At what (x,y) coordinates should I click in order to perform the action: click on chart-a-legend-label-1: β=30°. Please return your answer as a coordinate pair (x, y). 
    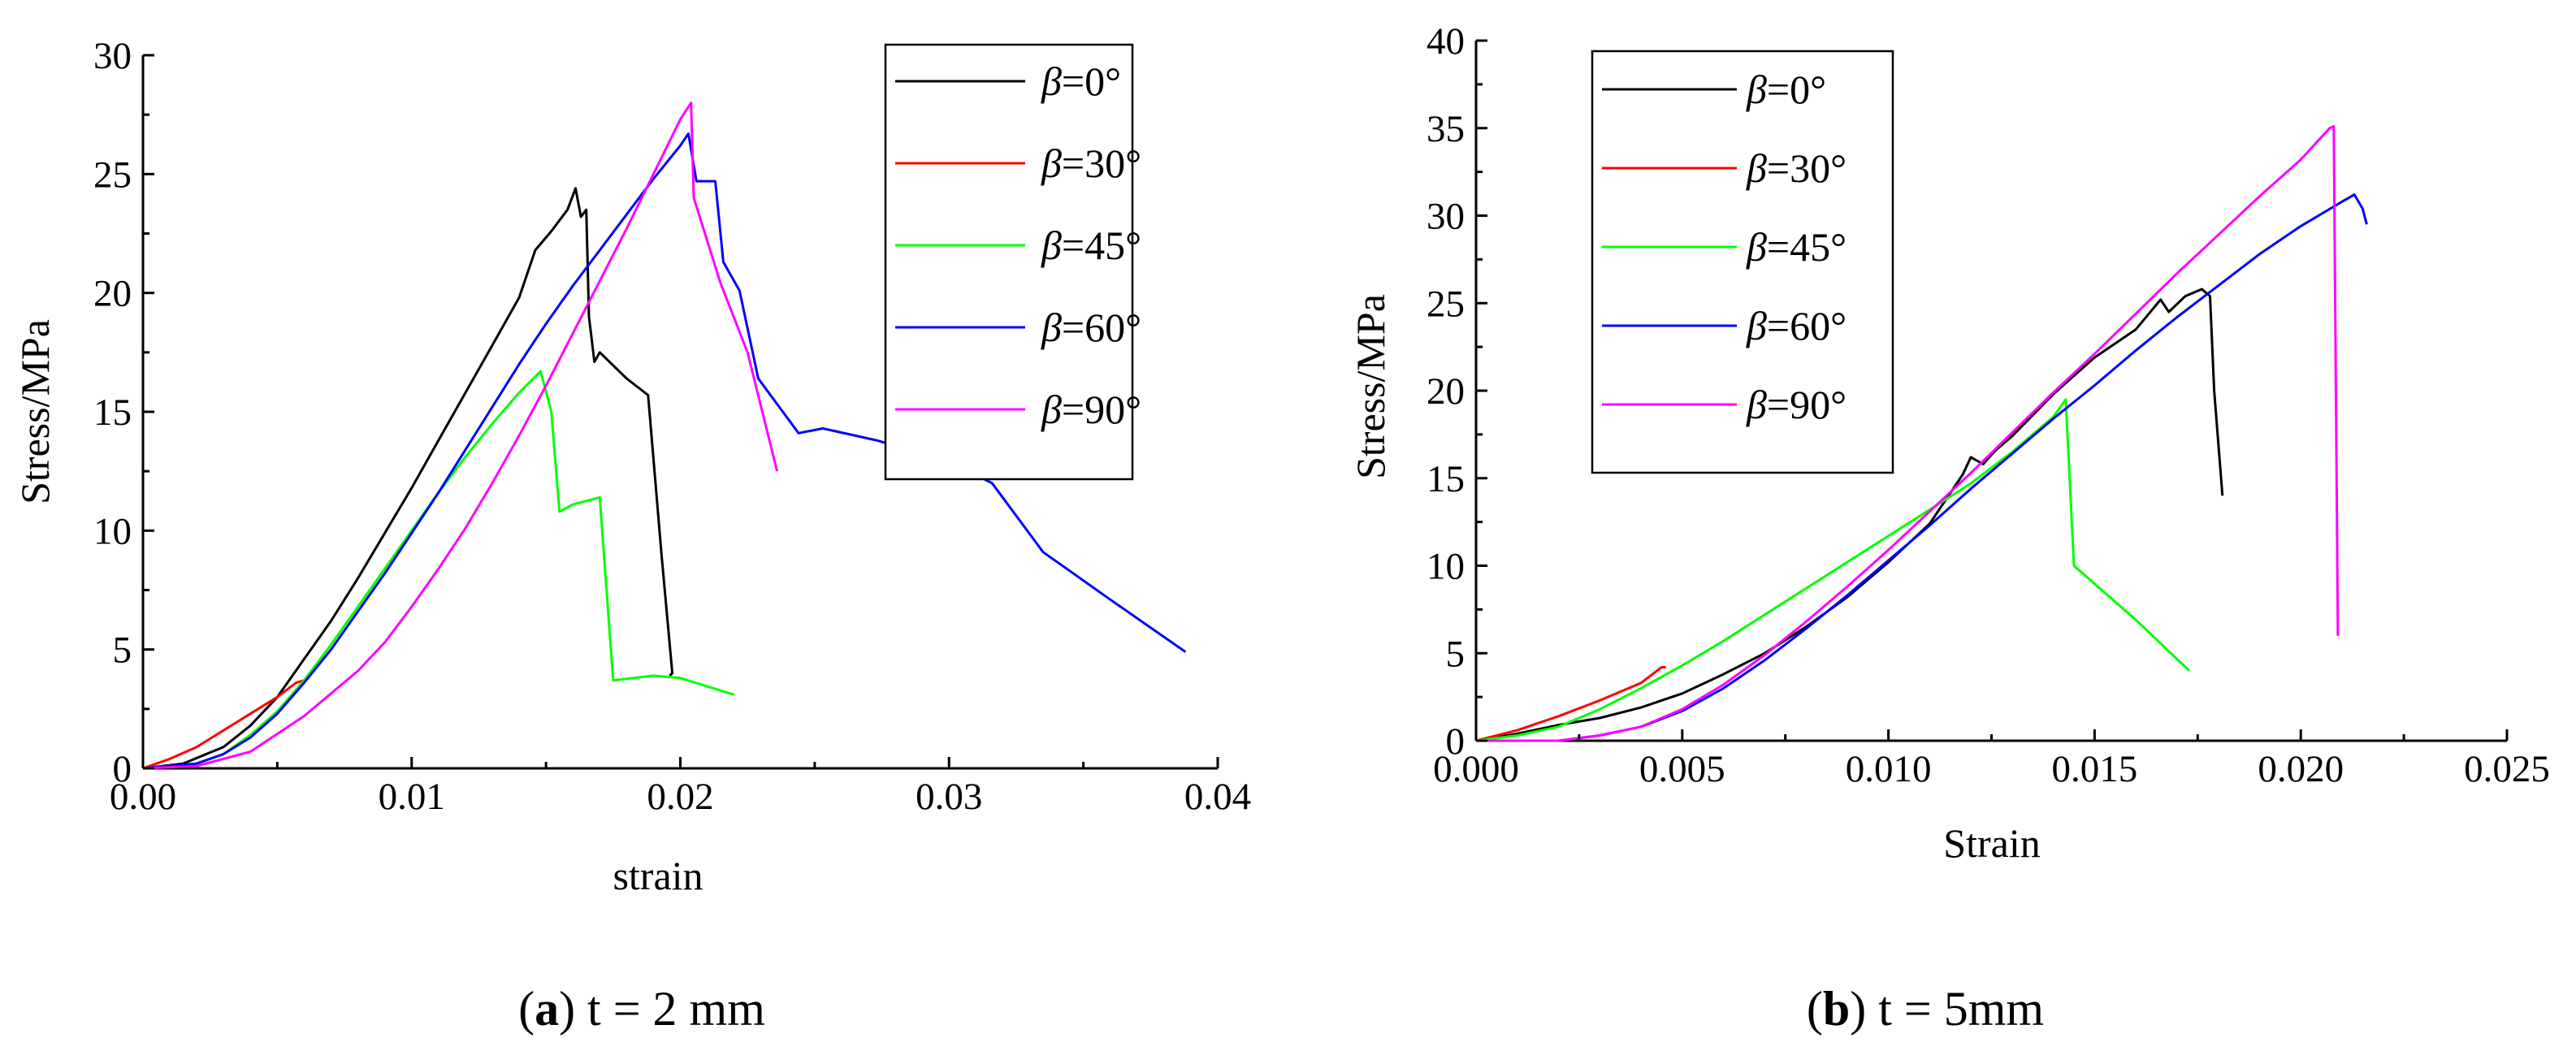
    Looking at the image, I should click on (1091, 163).